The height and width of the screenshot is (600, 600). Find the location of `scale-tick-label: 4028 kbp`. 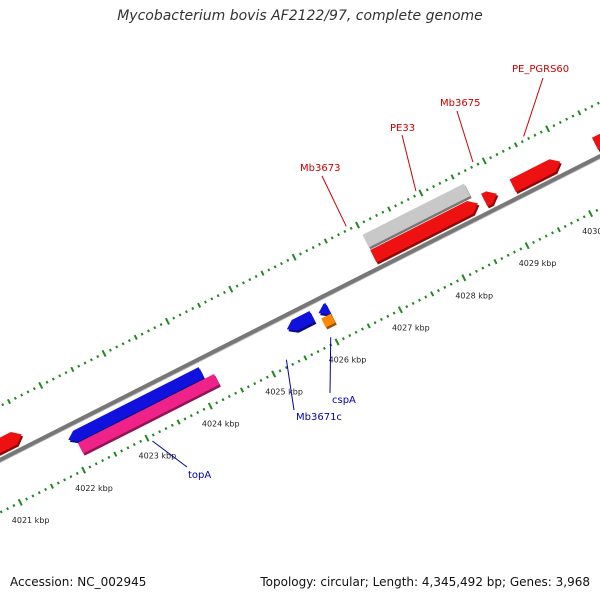

scale-tick-label: 4028 kbp is located at coordinates (474, 295).